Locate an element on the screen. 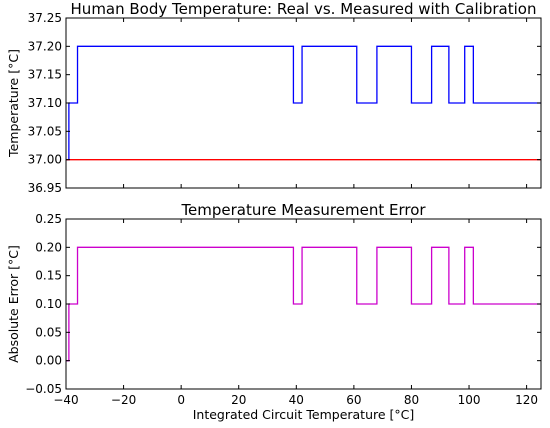 The height and width of the screenshot is (428, 550). x-tick-label: 80 is located at coordinates (411, 400).